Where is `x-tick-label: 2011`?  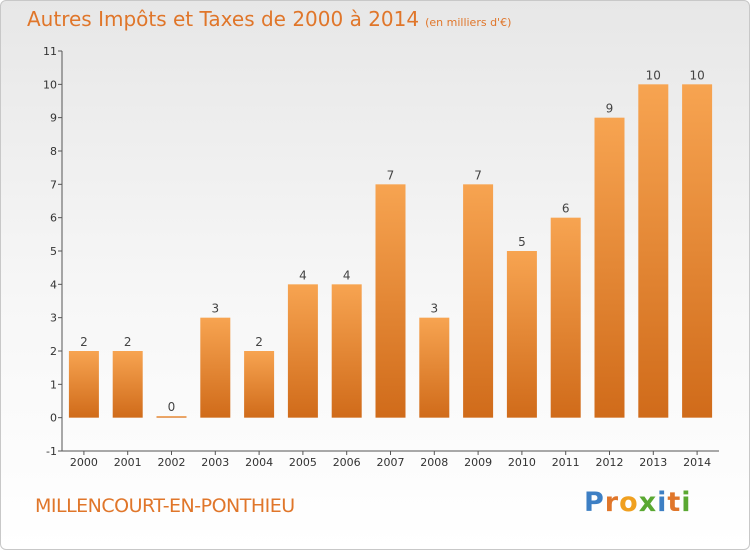
x-tick-label: 2011 is located at coordinates (566, 462).